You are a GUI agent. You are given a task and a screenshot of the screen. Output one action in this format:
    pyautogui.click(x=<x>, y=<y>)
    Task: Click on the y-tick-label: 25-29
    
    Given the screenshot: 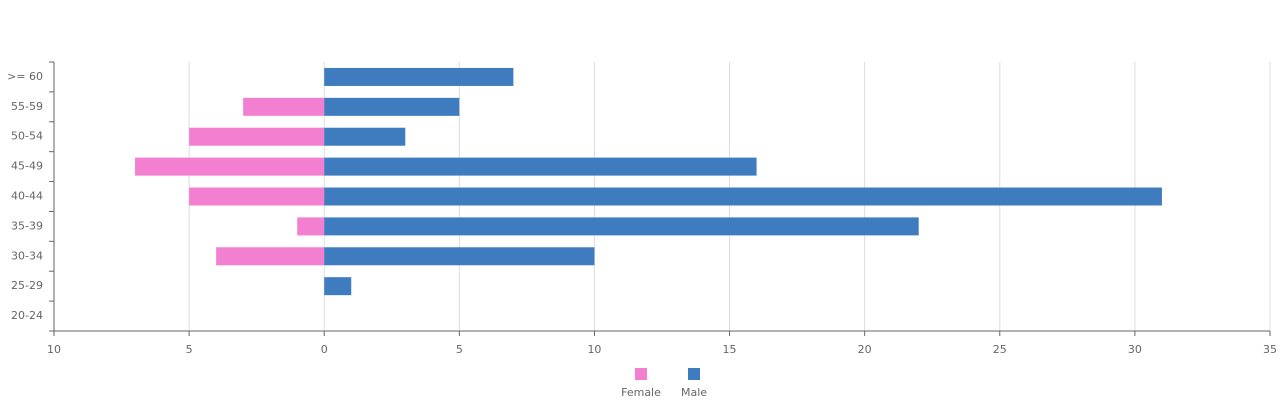 What is the action you would take?
    pyautogui.click(x=27, y=285)
    